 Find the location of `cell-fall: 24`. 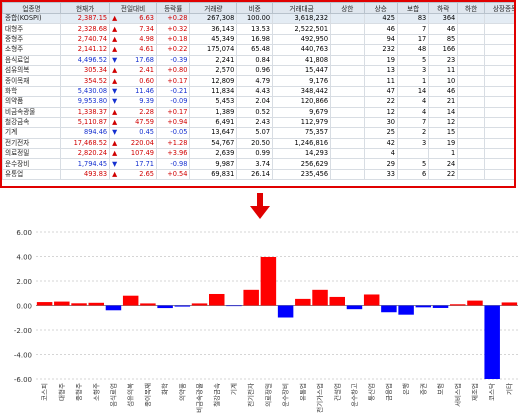

cell-fall: 24 is located at coordinates (443, 164).